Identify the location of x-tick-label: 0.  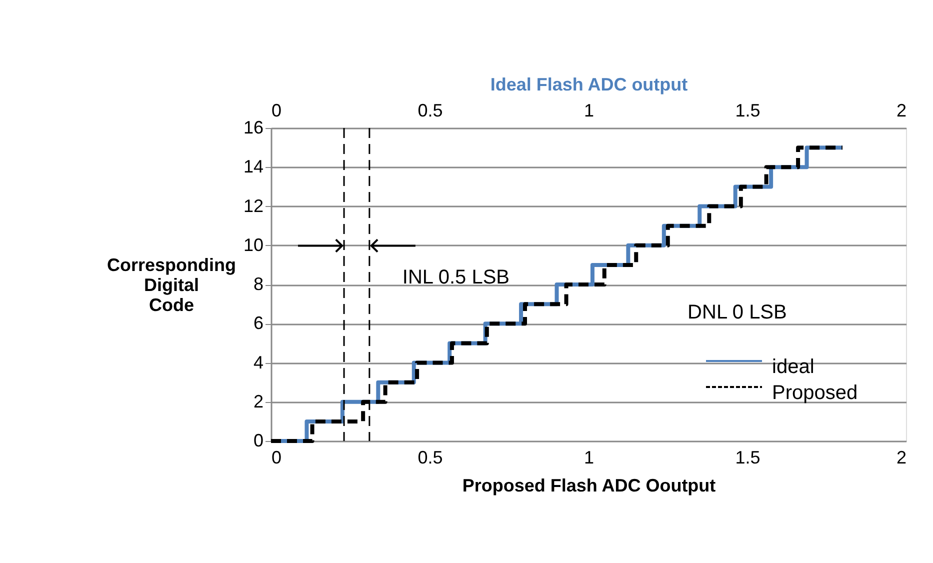
(277, 458).